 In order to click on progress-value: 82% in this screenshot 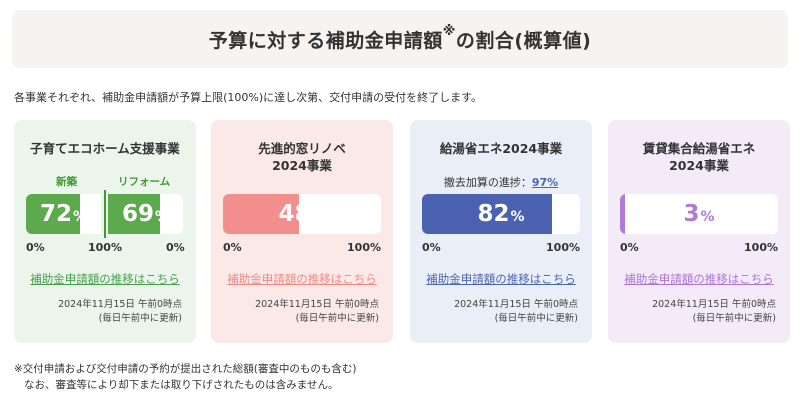, I will do `click(501, 214)`.